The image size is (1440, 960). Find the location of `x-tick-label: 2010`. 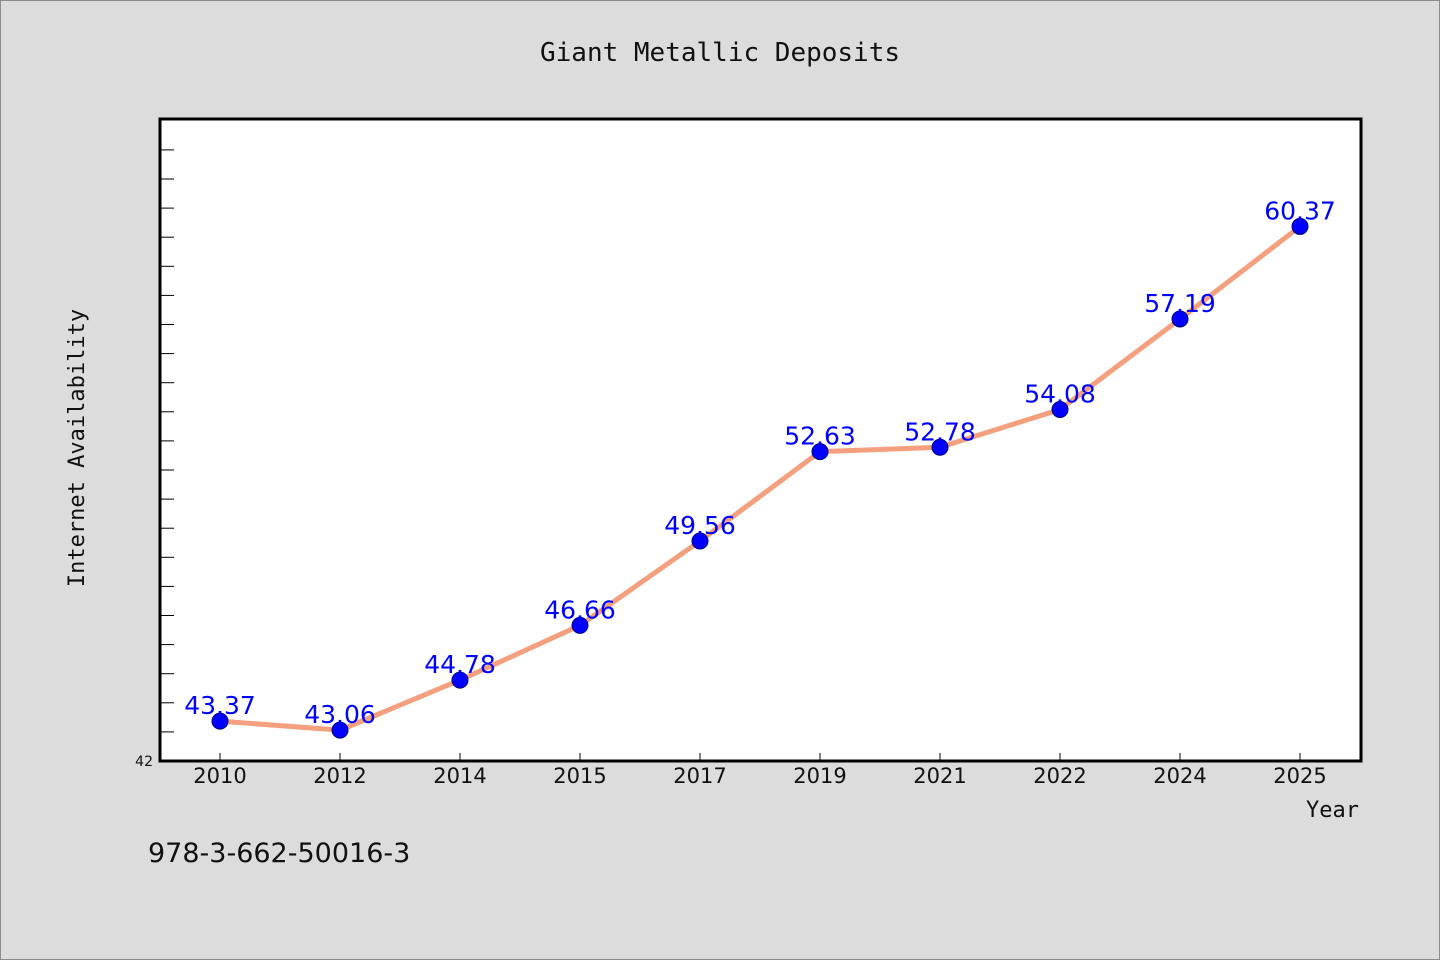

x-tick-label: 2010 is located at coordinates (219, 776).